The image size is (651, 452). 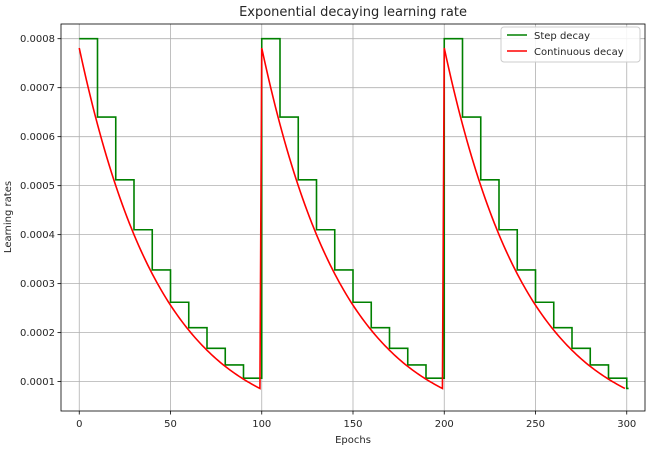 What do you see at coordinates (353, 12) in the screenshot?
I see `chart-title: Exponential decaying learning rate` at bounding box center [353, 12].